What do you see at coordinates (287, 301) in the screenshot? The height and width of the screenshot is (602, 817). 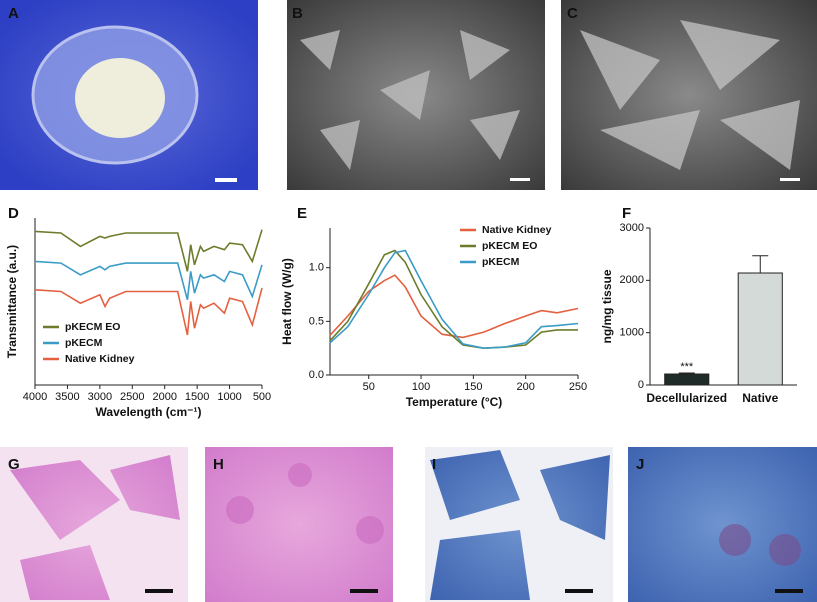 I see `y-axis-label: Heat flow (W/g)` at bounding box center [287, 301].